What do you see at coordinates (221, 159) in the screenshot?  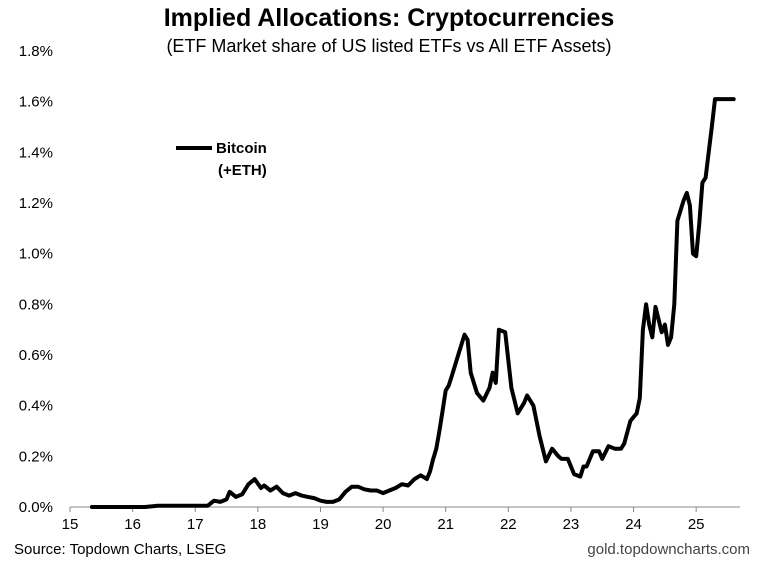 I see `legend: Bitcoin (+ETH)` at bounding box center [221, 159].